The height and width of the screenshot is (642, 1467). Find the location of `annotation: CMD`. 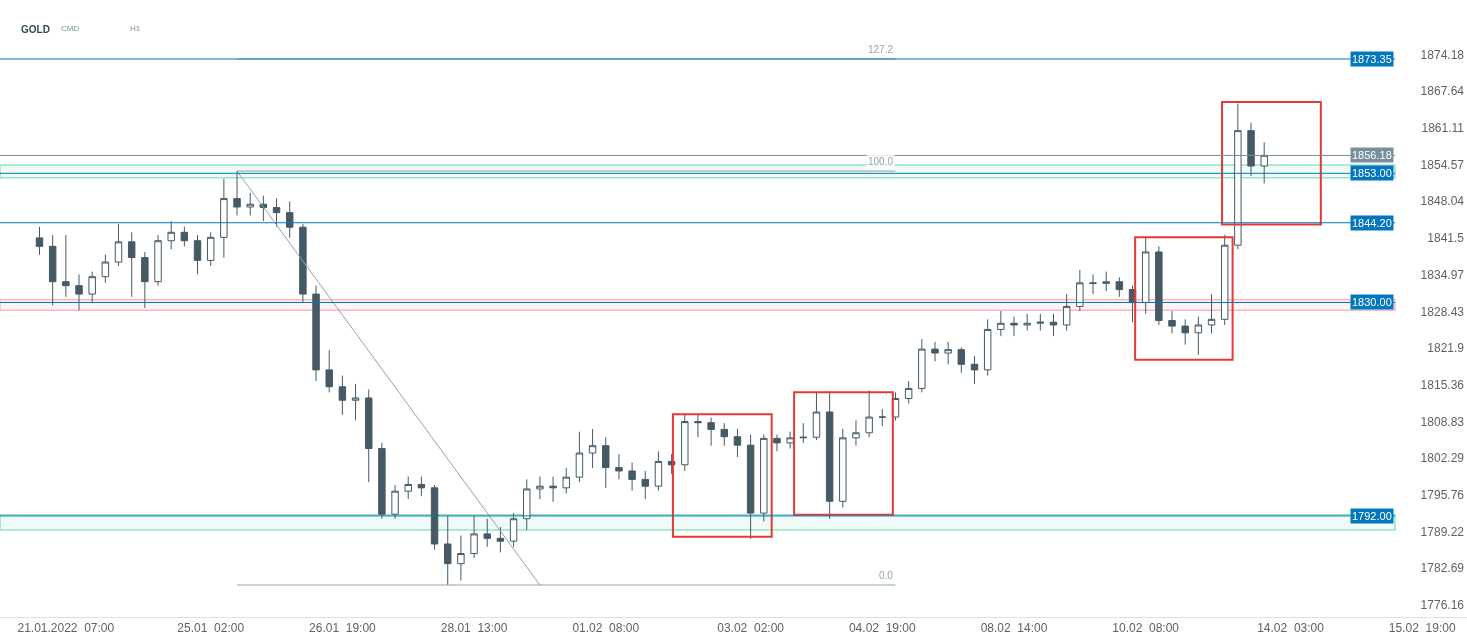

annotation: CMD is located at coordinates (70, 28).